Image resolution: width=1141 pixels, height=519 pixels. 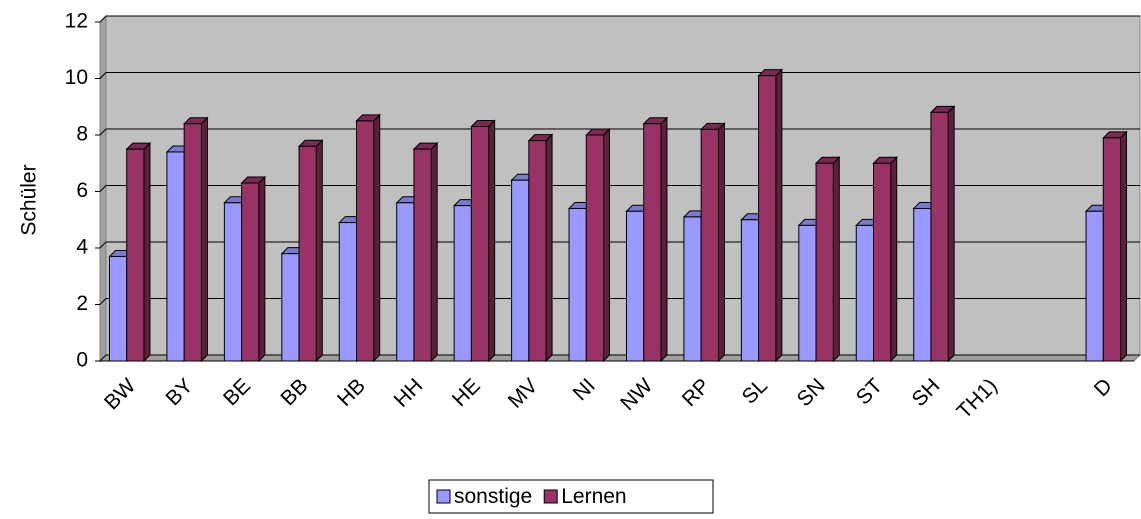 I want to click on x-tick-label: BY, so click(x=180, y=392).